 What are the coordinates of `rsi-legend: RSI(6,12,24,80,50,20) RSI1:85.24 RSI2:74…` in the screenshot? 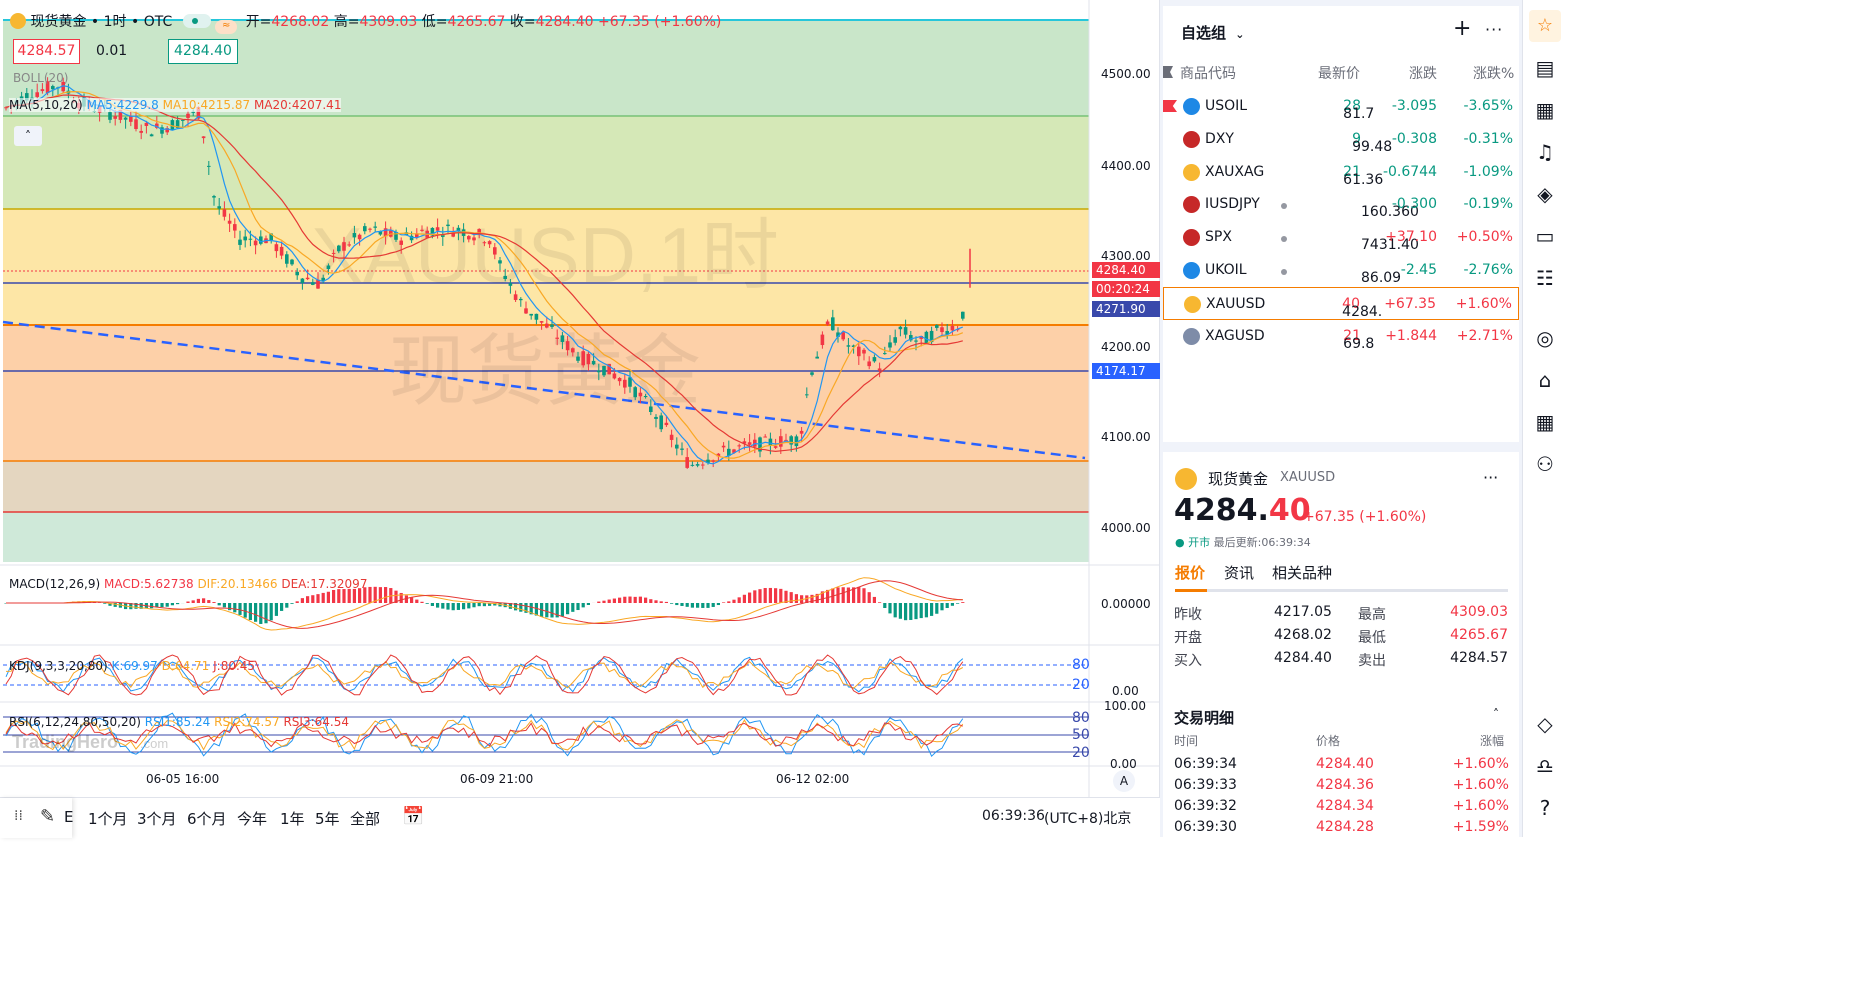 It's located at (179, 722).